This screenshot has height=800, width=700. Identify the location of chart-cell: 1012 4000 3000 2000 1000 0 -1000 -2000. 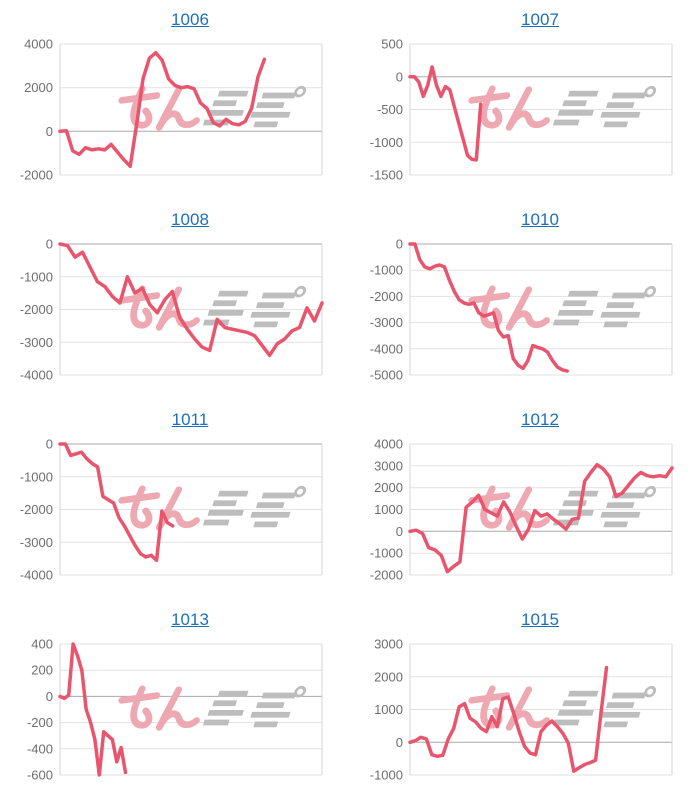
(525, 500).